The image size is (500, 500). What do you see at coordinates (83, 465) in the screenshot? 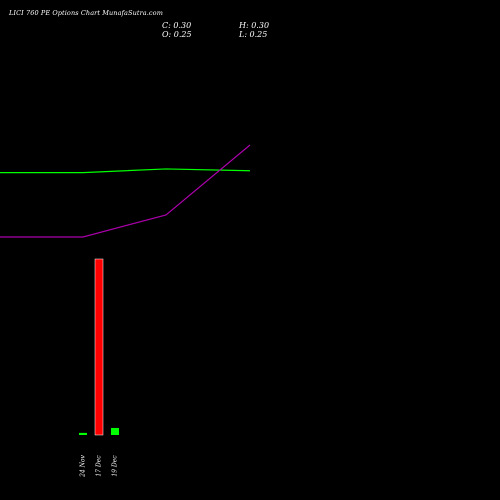
I see `x-tick-label: 24 Nov` at bounding box center [83, 465].